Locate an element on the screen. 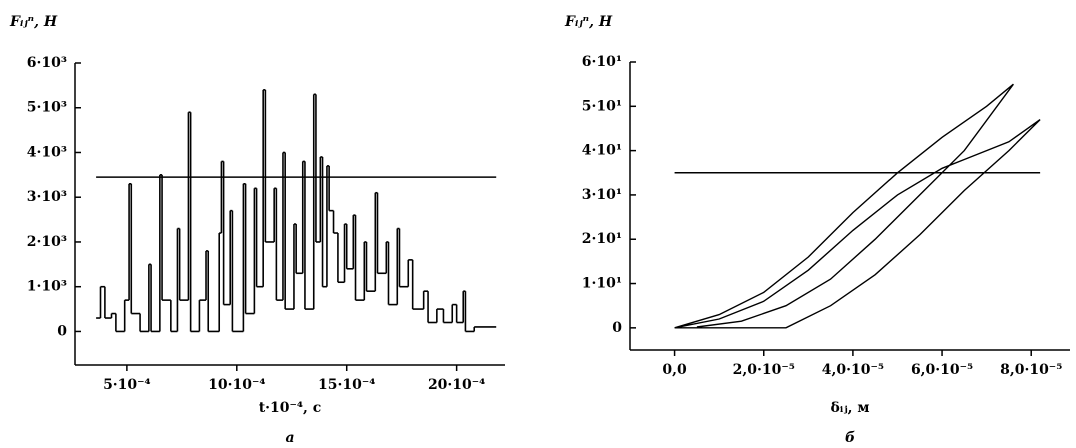 Image resolution: width=1076 pixels, height=448 pixels. y-tick-label: 2·10³ is located at coordinates (47, 242).